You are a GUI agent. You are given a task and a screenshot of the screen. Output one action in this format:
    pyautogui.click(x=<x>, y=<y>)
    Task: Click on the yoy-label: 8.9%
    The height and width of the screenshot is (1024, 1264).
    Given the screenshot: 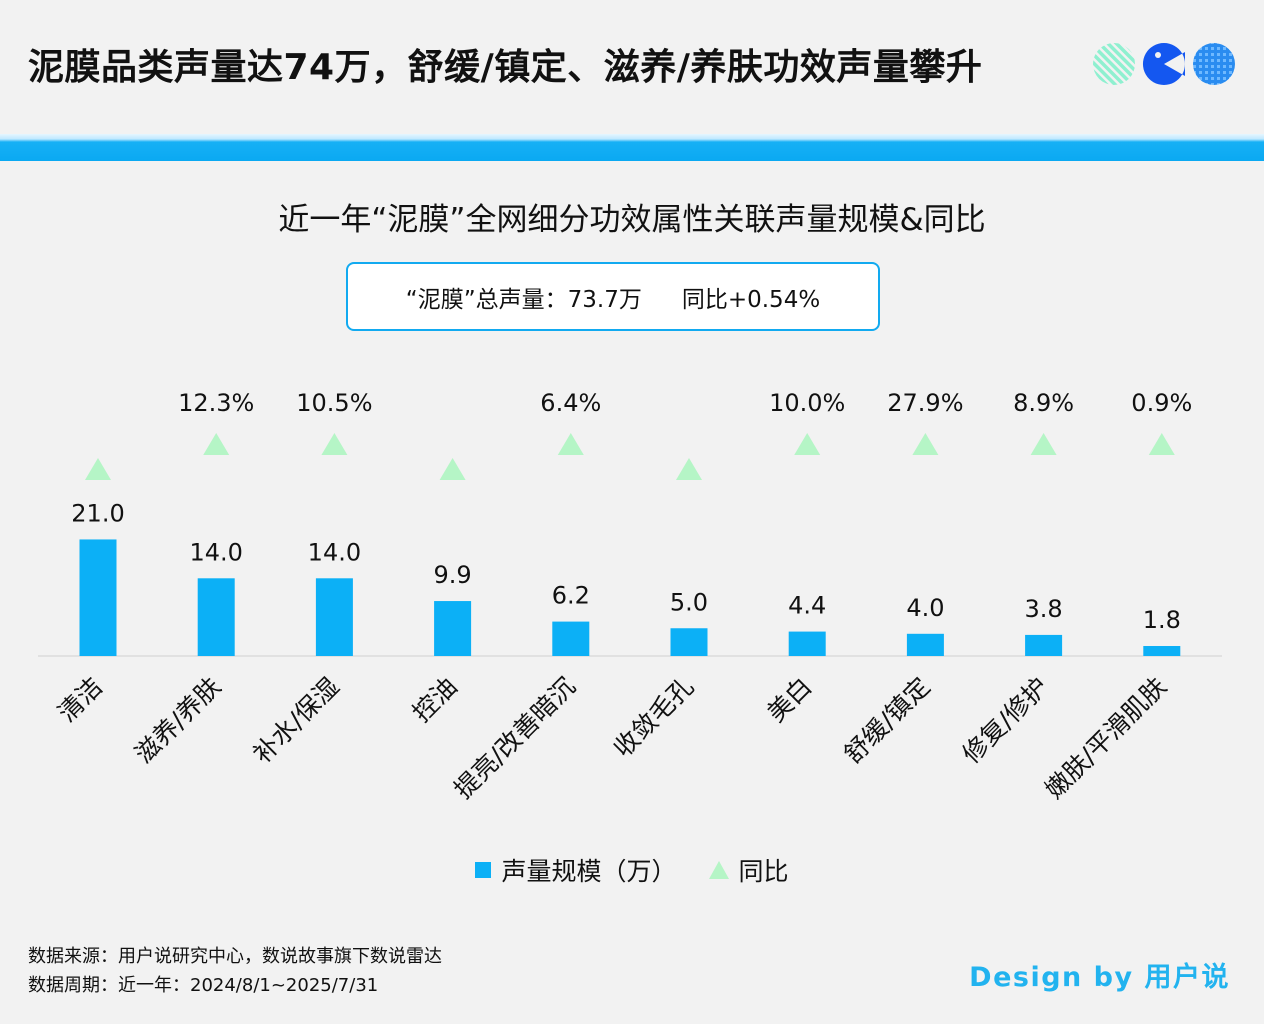 What is the action you would take?
    pyautogui.click(x=1043, y=403)
    